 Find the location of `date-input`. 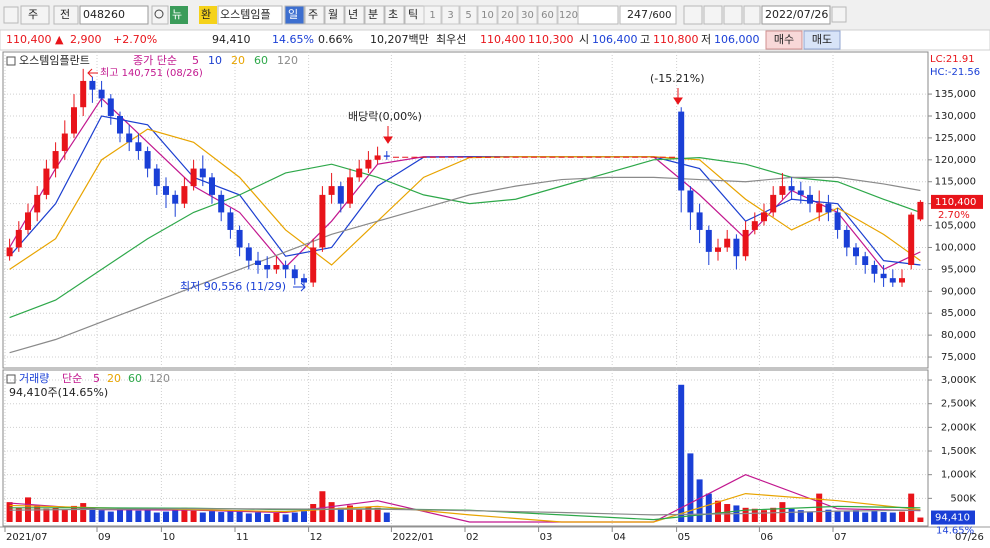

date-input is located at coordinates (796, 15).